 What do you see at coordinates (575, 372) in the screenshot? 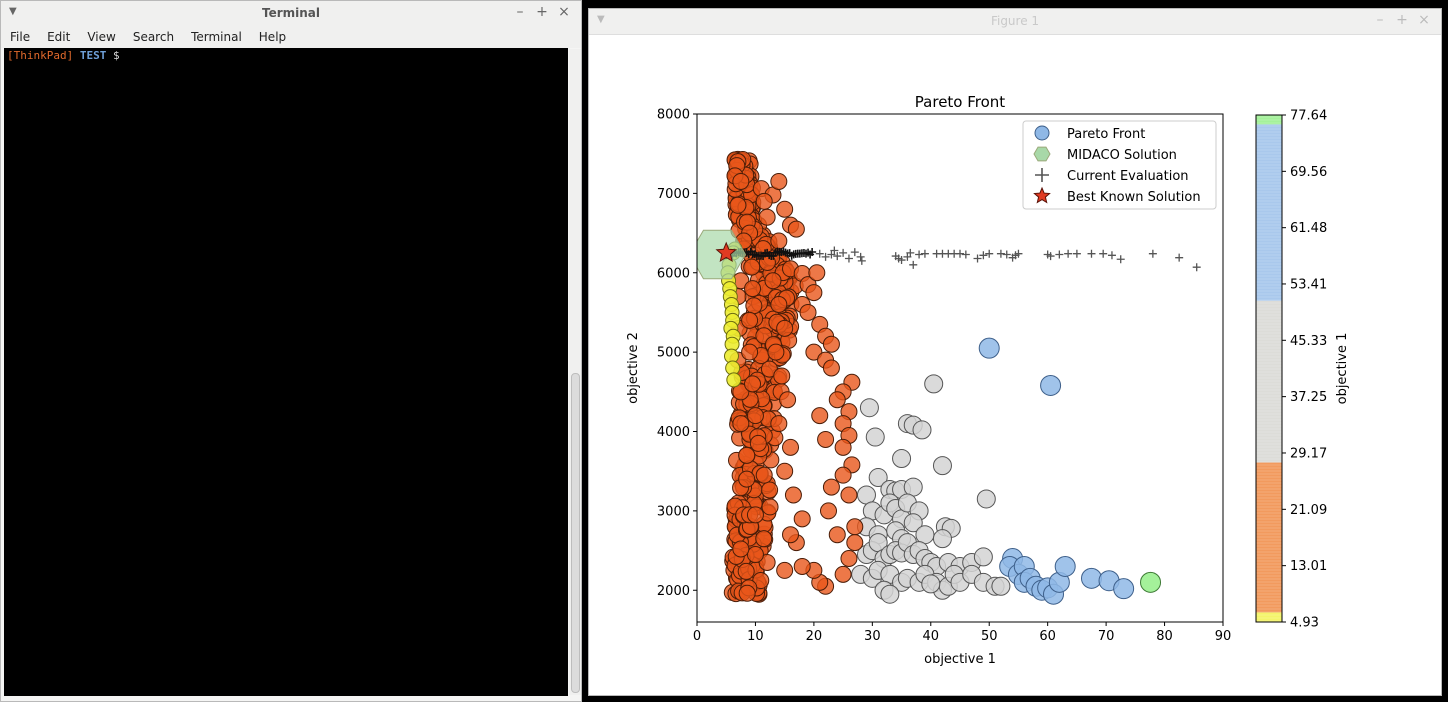
I see `terminal-scrollbar` at bounding box center [575, 372].